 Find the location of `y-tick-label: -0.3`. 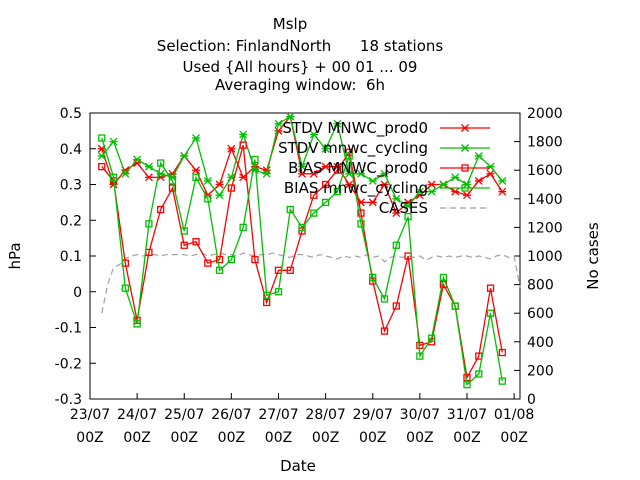

y-tick-label: -0.3 is located at coordinates (68, 400).